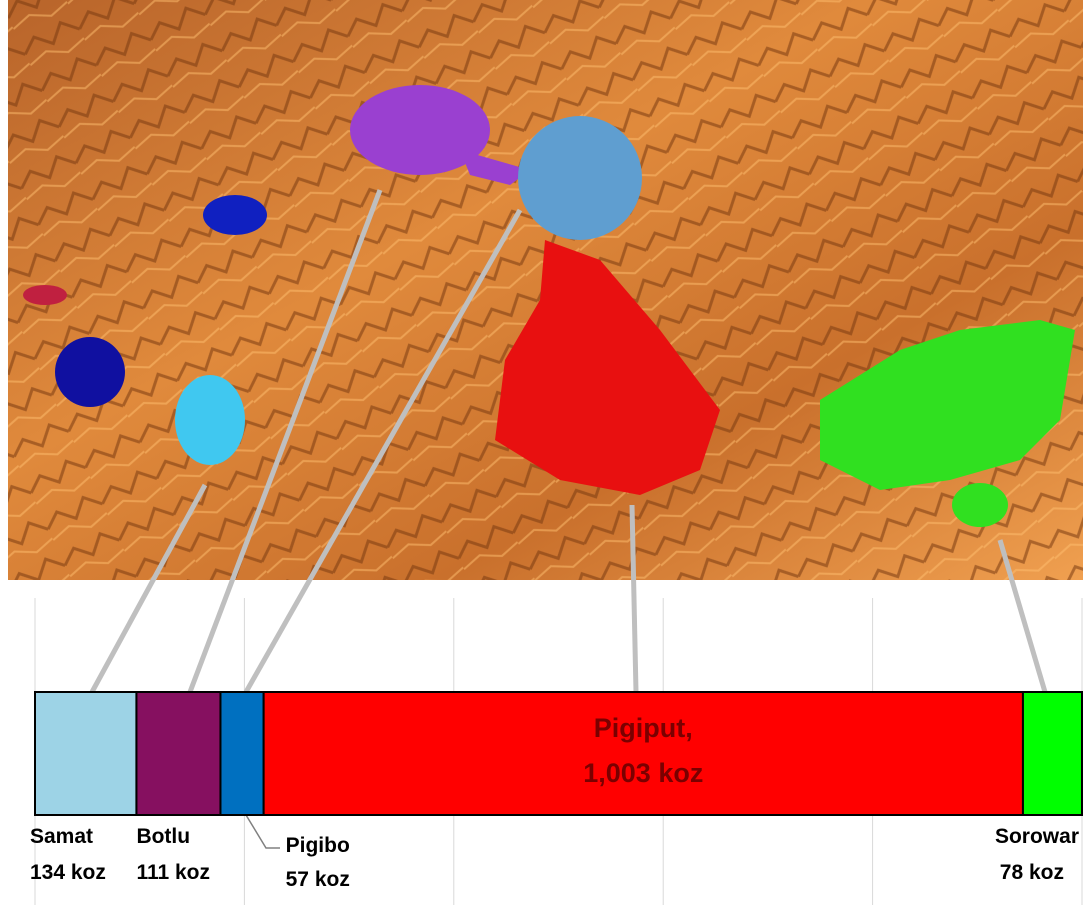 Image resolution: width=1083 pixels, height=913 pixels. What do you see at coordinates (61, 836) in the screenshot?
I see `segment-name: Samat` at bounding box center [61, 836].